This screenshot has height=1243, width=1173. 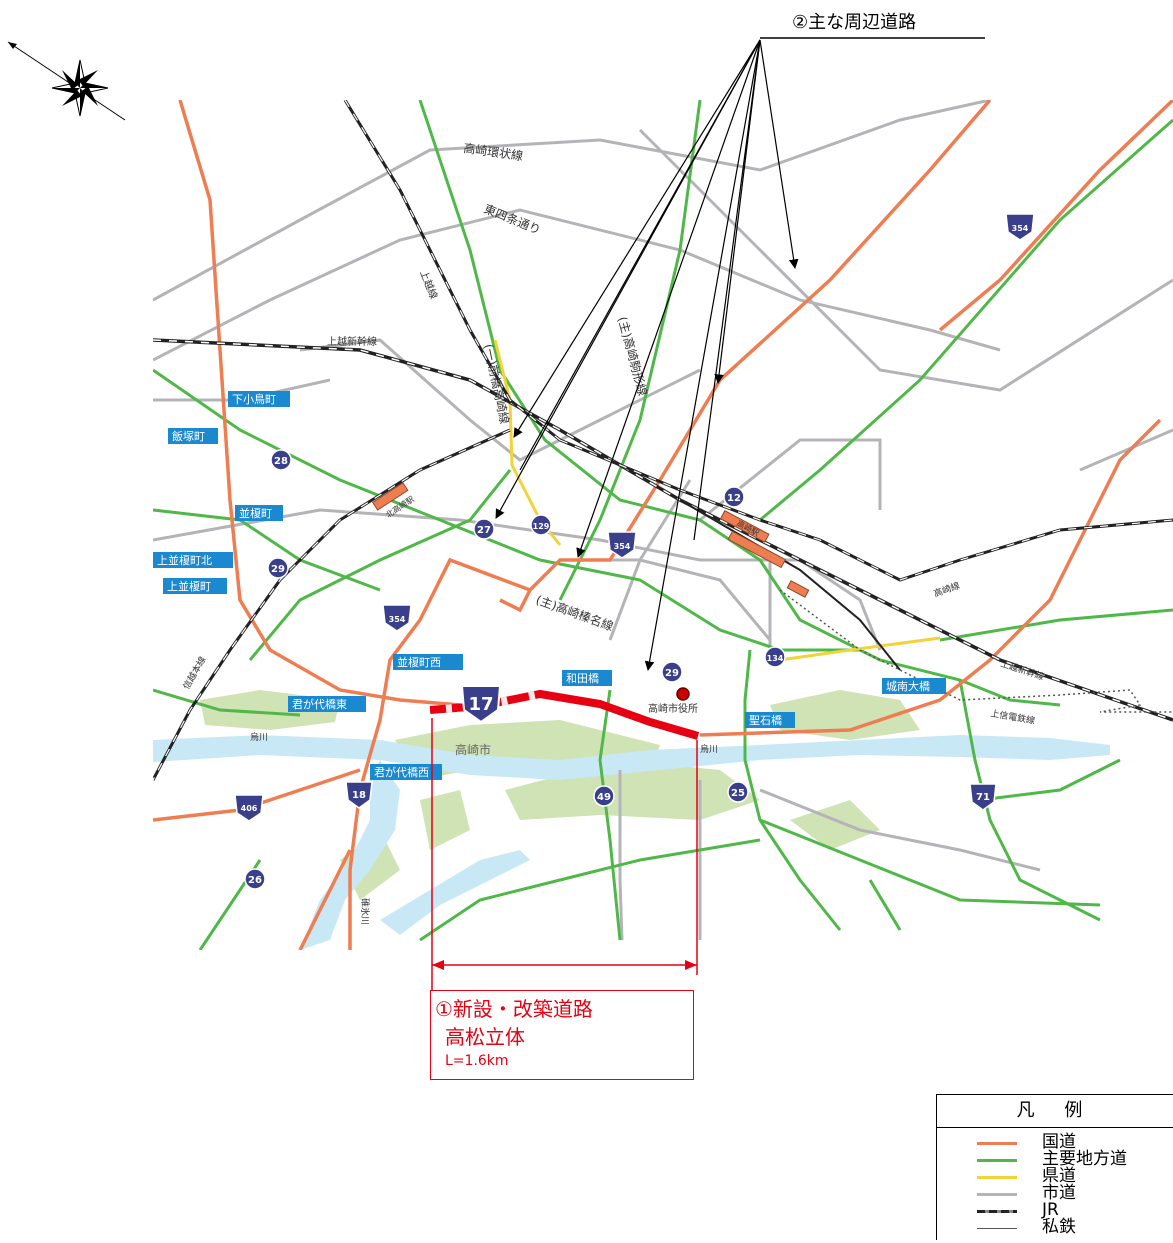 I want to click on label-joetsu-line: 上越線, so click(x=428, y=284).